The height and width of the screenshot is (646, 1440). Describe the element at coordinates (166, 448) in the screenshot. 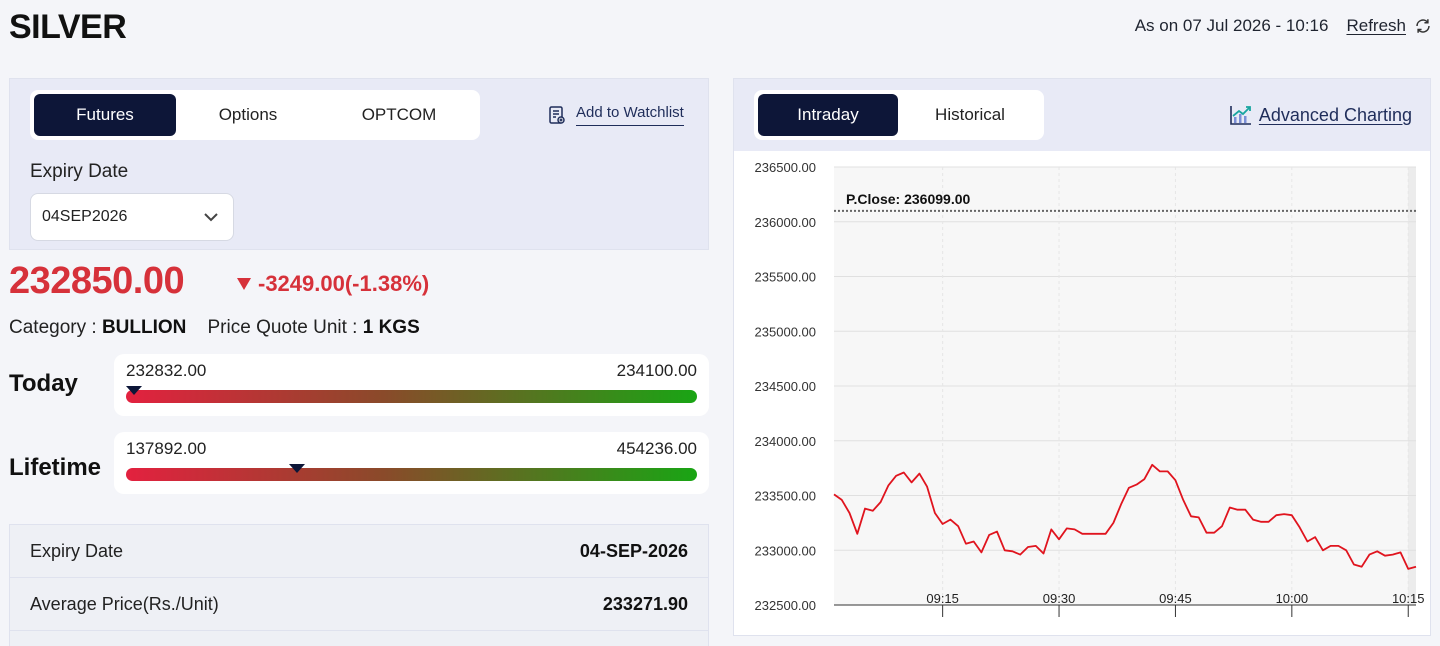

I see `lifetime-low: 137892.00` at that location.